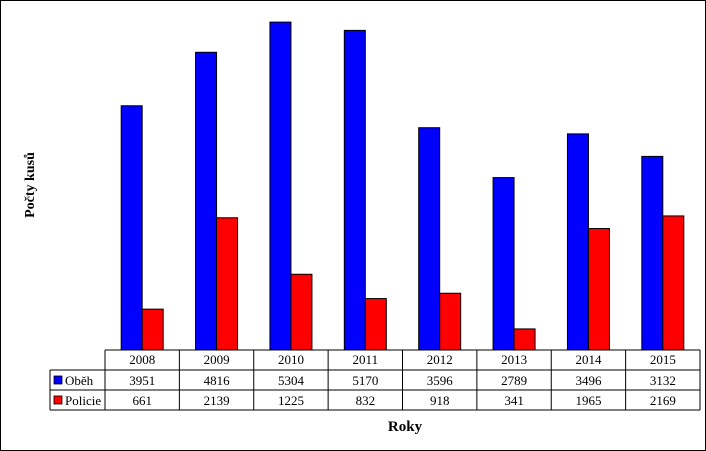 This screenshot has height=451, width=706. What do you see at coordinates (450, 321) in the screenshot?
I see `bar-policie-2012` at bounding box center [450, 321].